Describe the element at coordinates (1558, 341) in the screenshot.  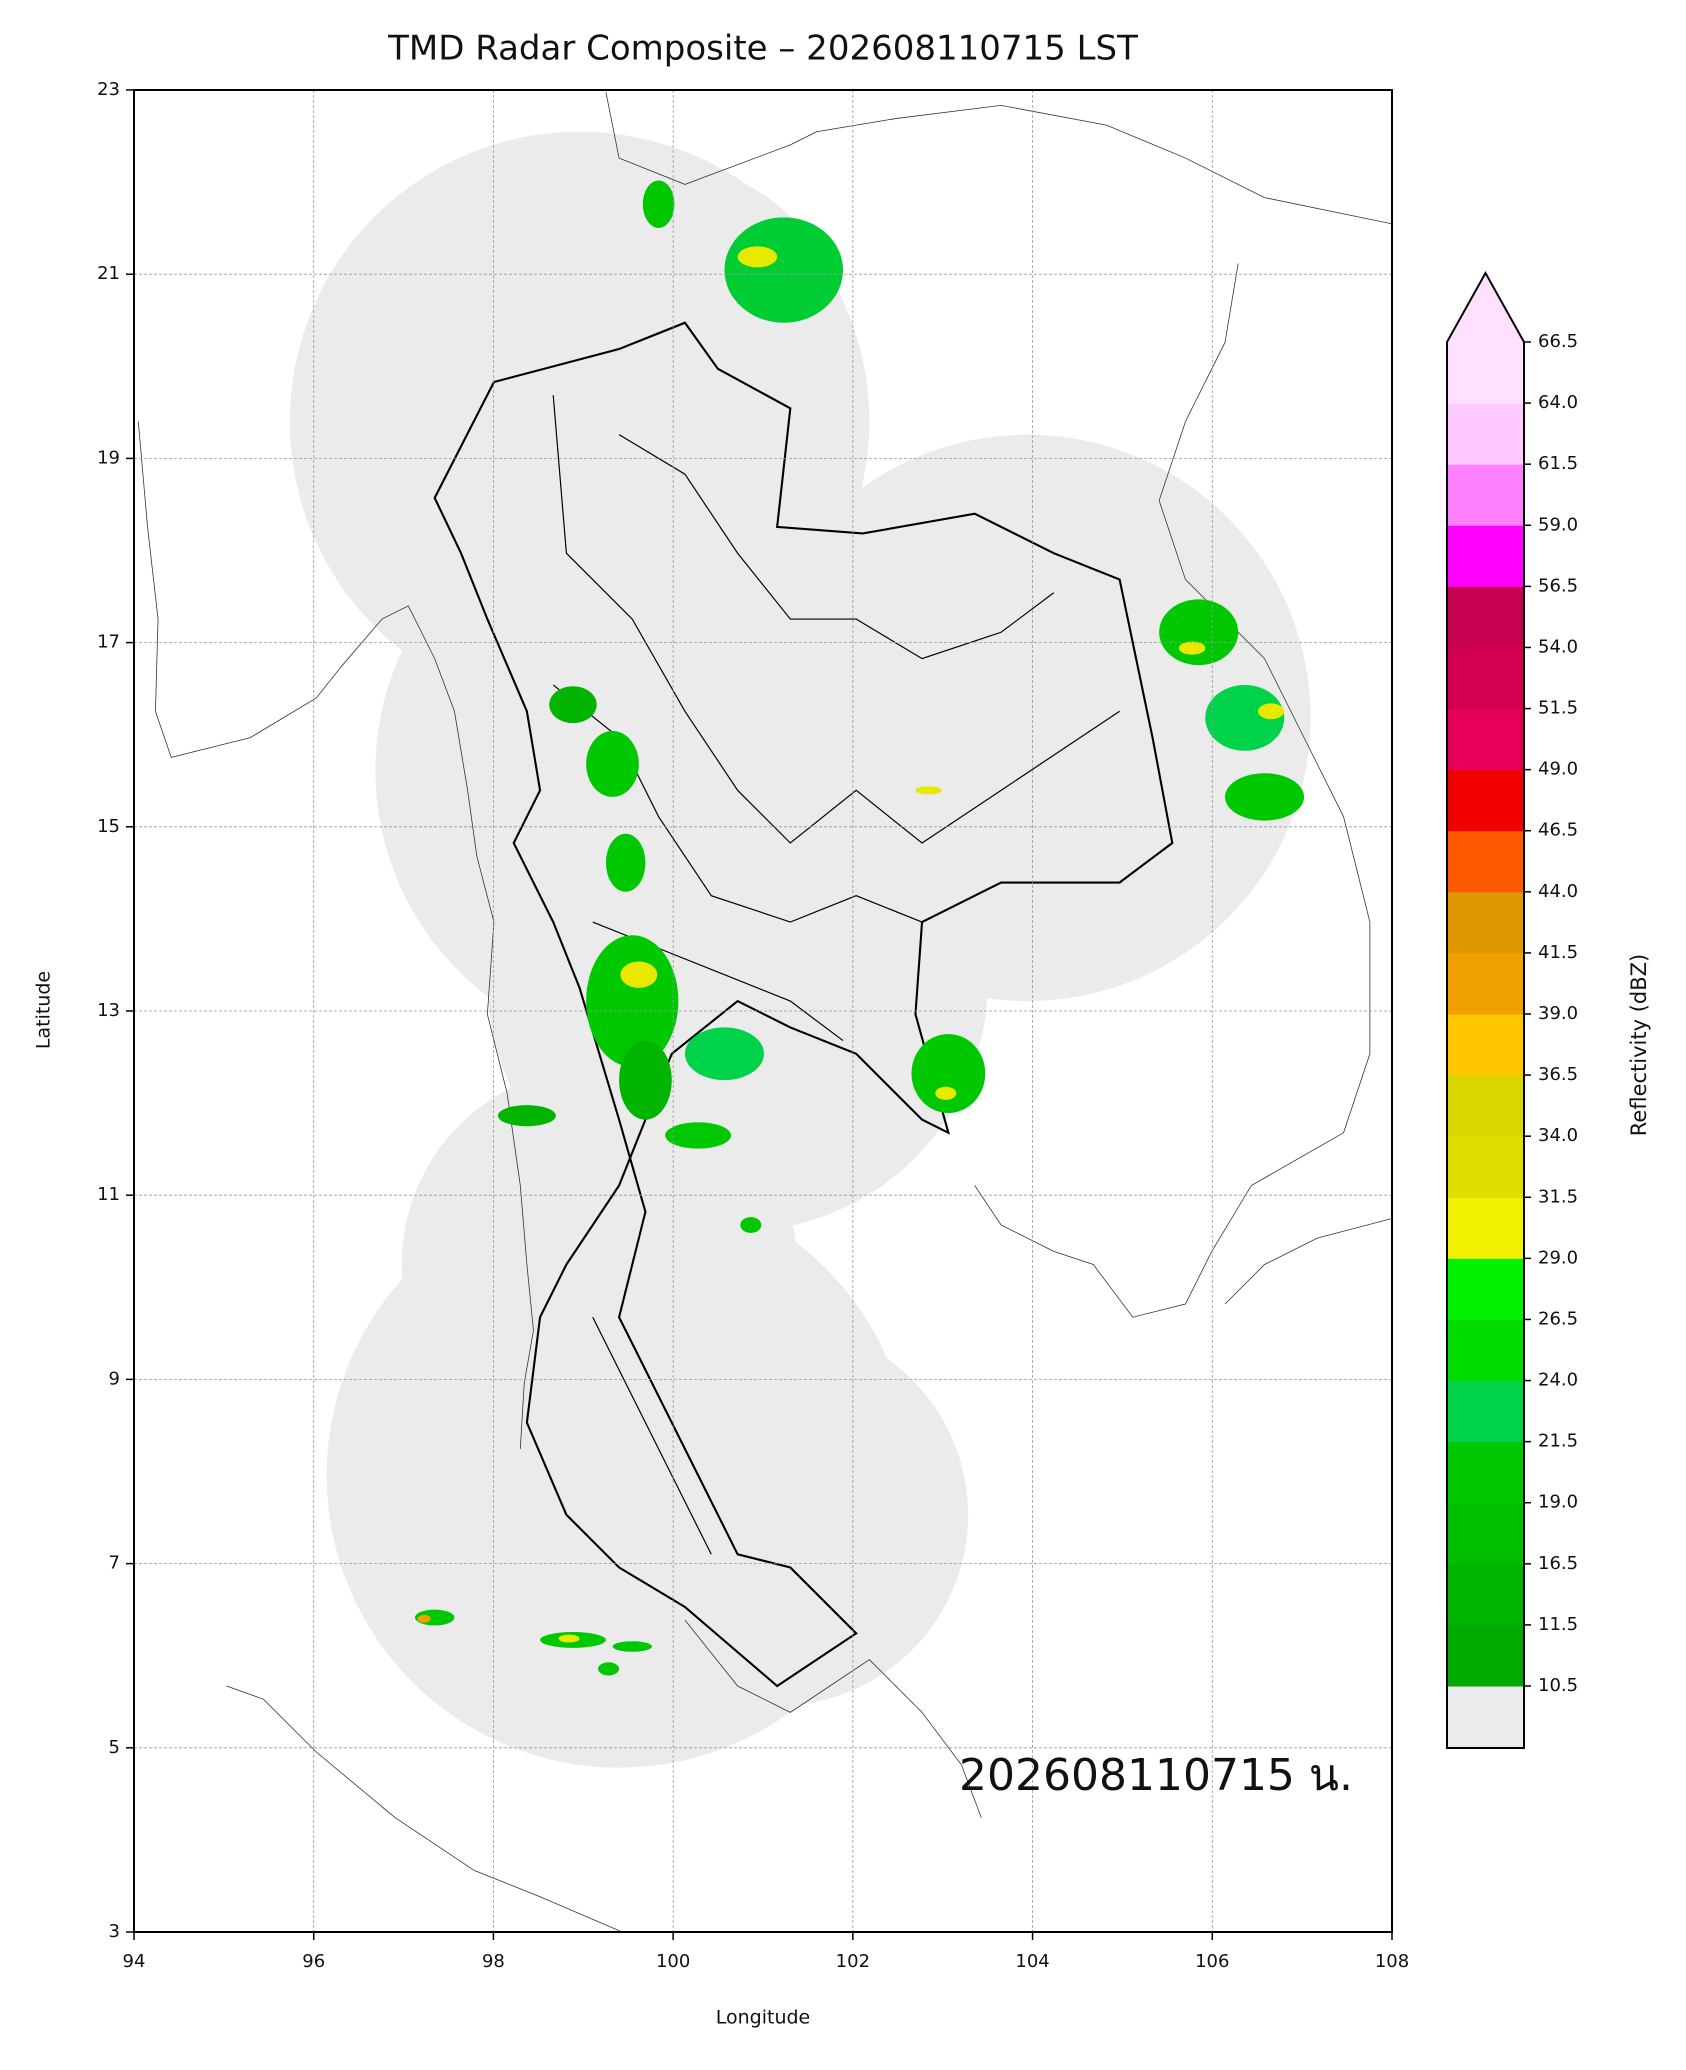
I see `colorbar-tick-label: 66.5` at that location.